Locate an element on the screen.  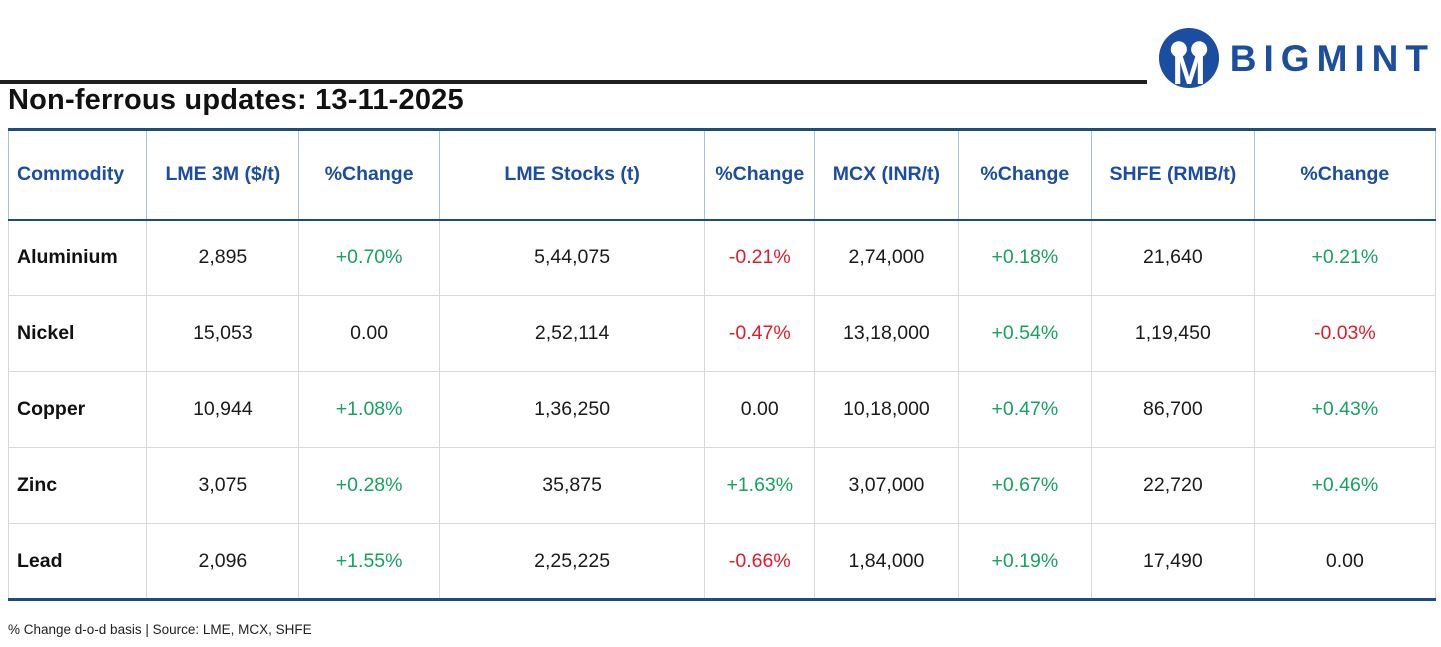
value-cell: 35,875 is located at coordinates (572, 485).